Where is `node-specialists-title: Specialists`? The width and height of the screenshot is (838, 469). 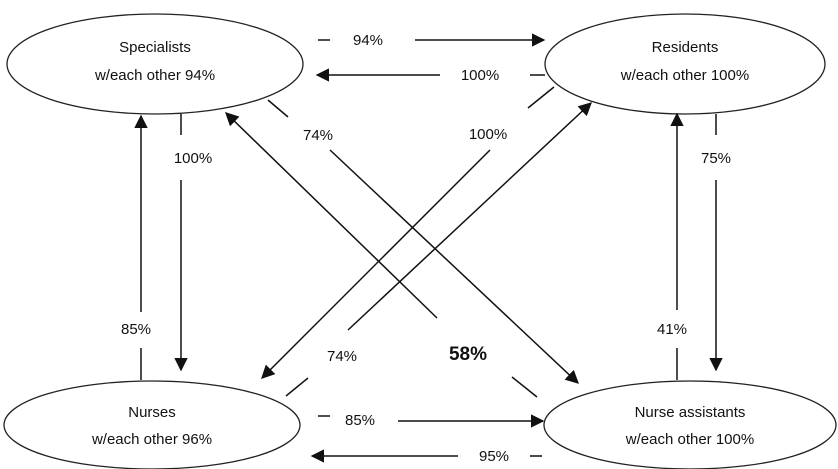
node-specialists-title: Specialists is located at coordinates (155, 47).